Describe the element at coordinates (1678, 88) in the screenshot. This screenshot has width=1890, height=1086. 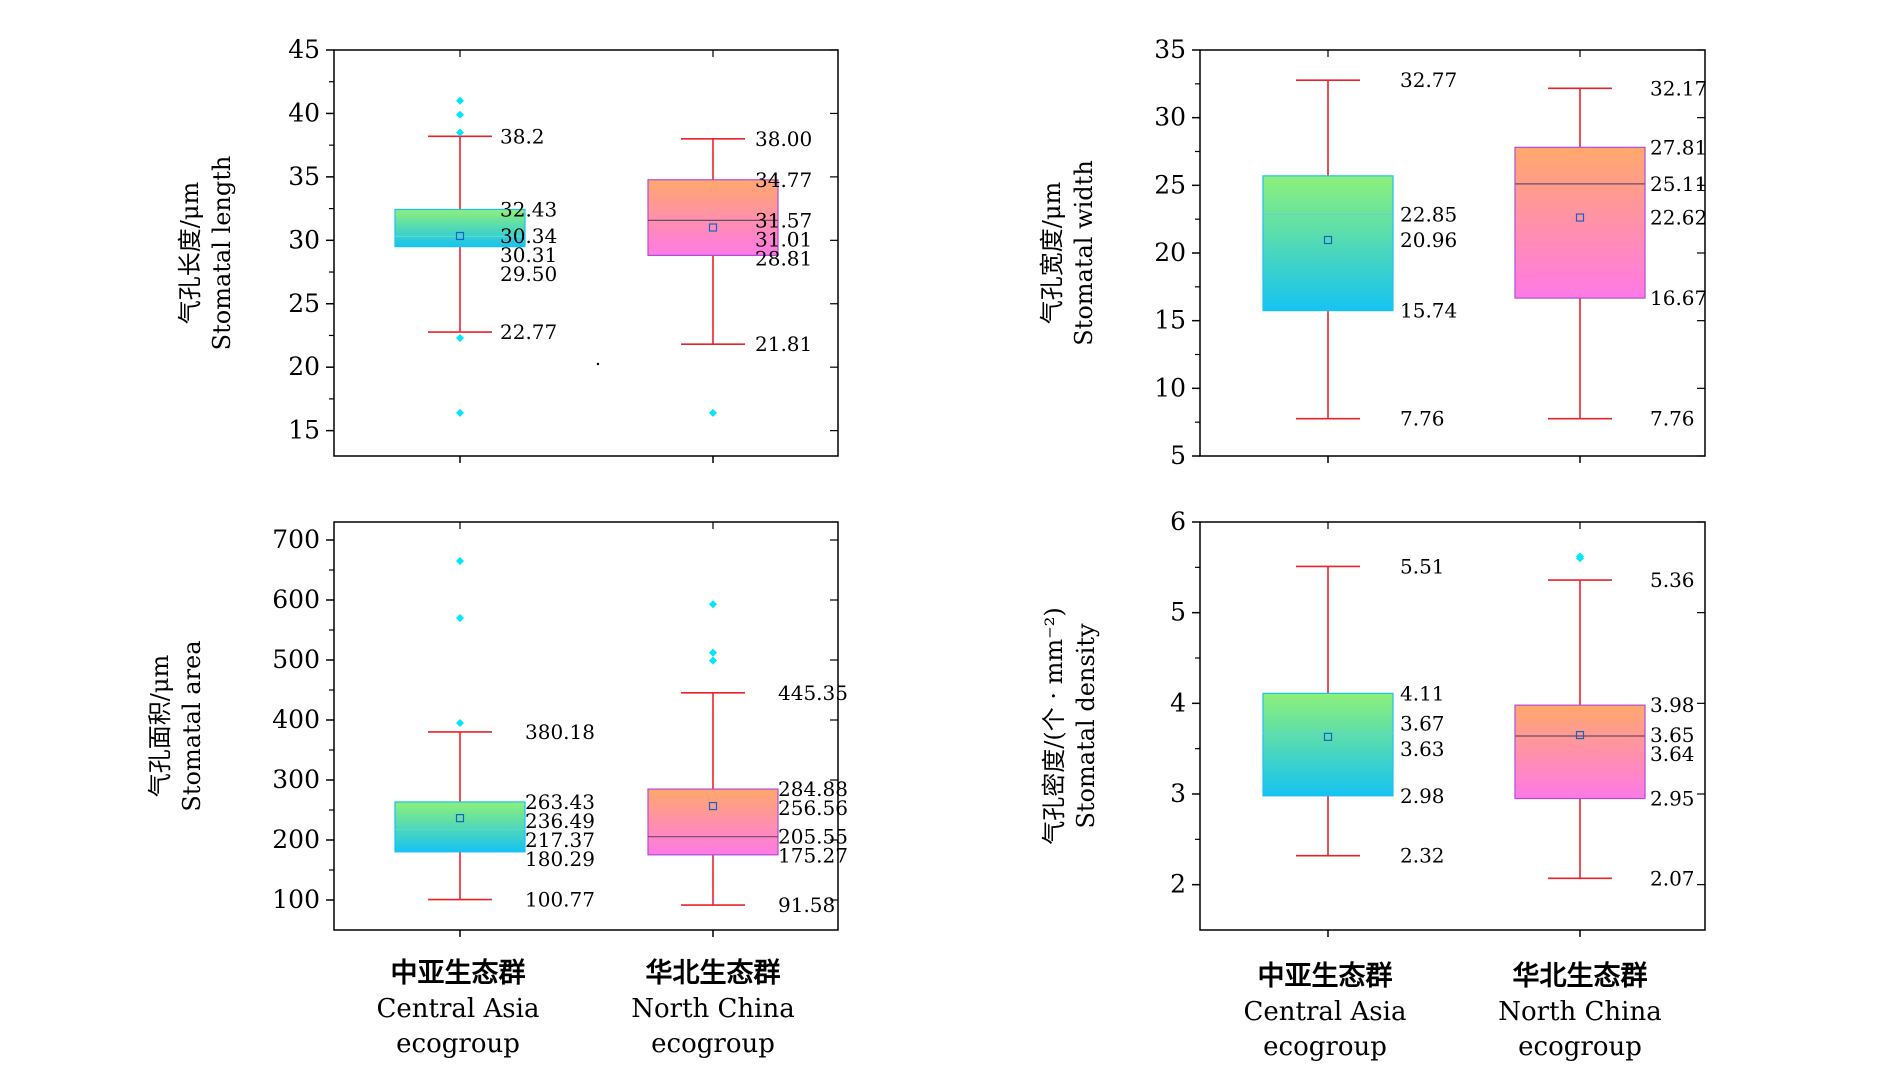
I see `value-label: 32.17` at that location.